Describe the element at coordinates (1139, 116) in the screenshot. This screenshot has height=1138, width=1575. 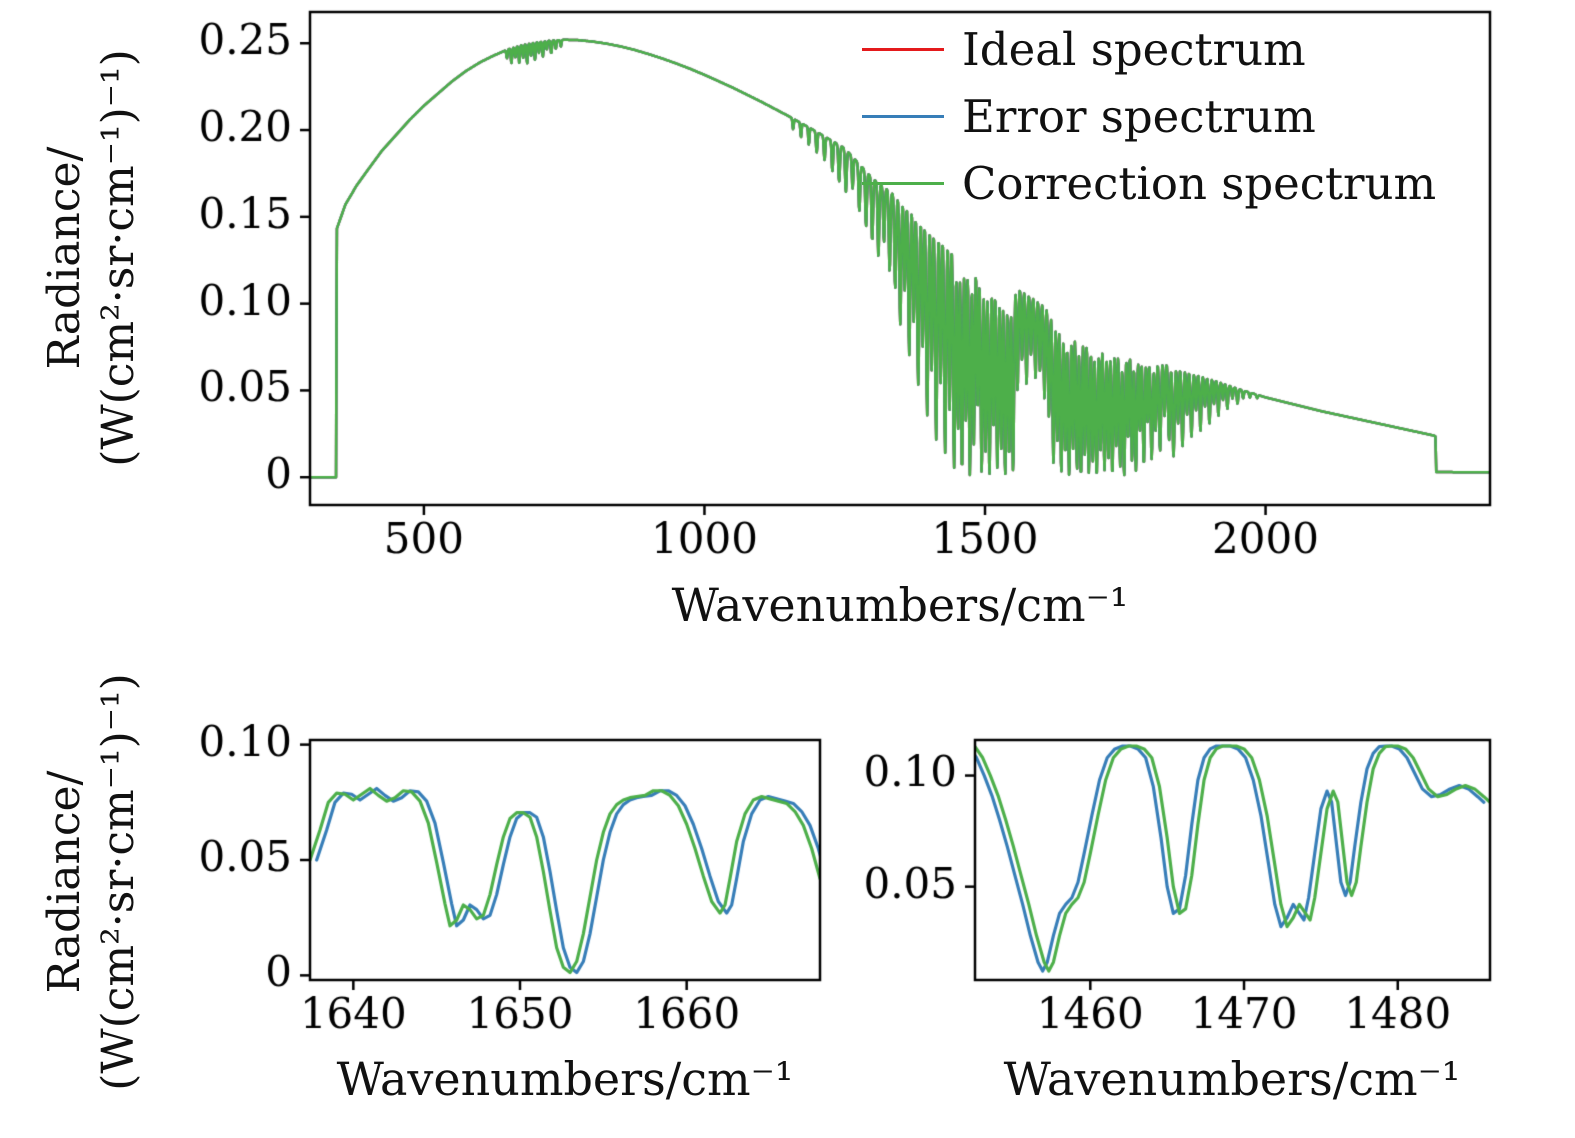
I see `legend-label-error: Error spectrum` at that location.